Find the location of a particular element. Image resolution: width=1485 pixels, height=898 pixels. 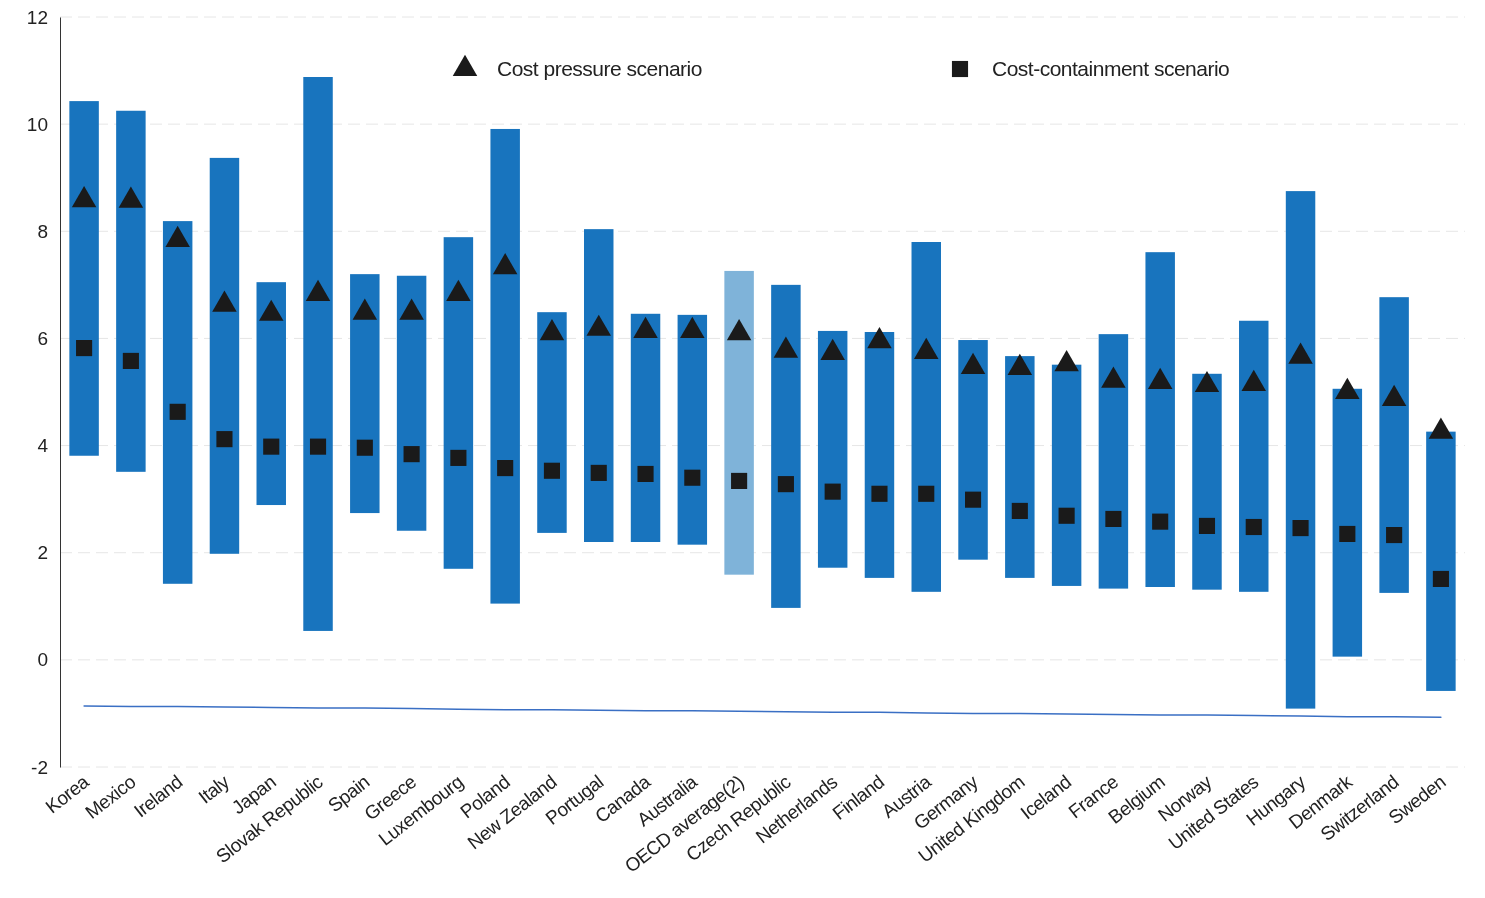

y-tick-label: 0 is located at coordinates (42, 660).